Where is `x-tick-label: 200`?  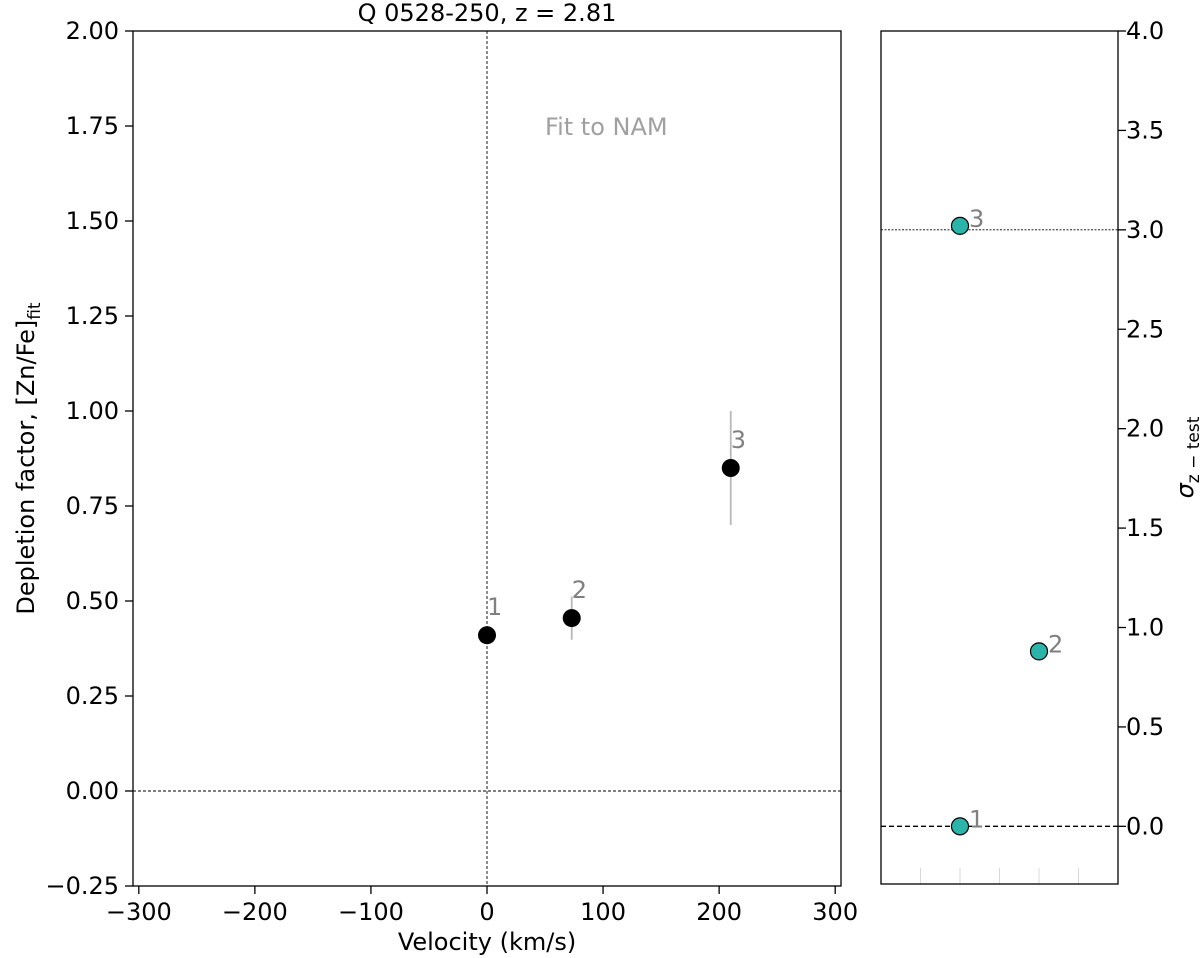 x-tick-label: 200 is located at coordinates (719, 912).